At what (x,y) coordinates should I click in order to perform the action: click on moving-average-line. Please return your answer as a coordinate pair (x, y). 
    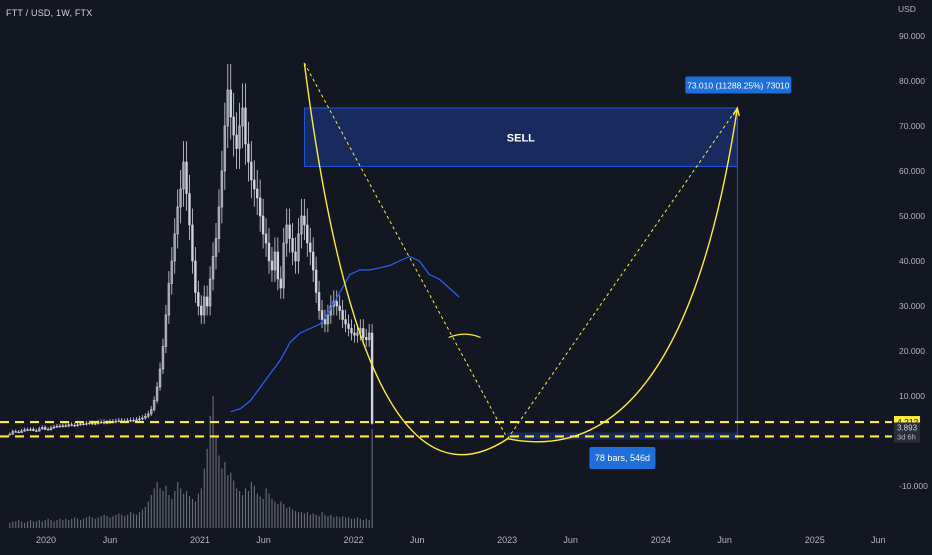
    Looking at the image, I should click on (345, 334).